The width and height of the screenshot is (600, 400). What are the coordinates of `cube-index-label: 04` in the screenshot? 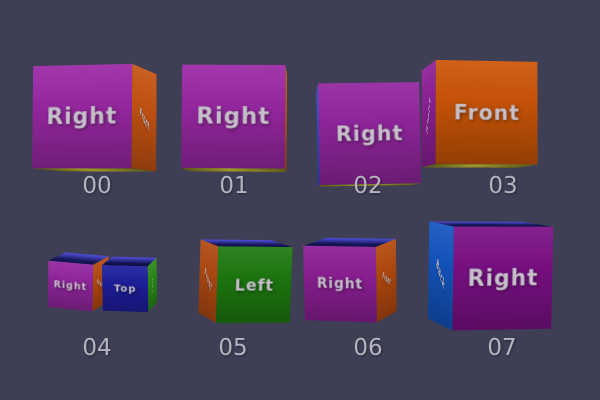 It's located at (97, 348).